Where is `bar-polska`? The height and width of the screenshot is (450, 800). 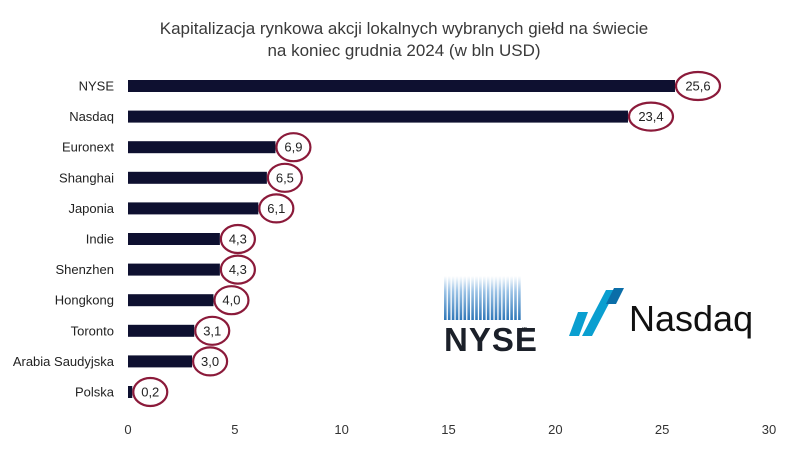
bar-polska is located at coordinates (130, 392).